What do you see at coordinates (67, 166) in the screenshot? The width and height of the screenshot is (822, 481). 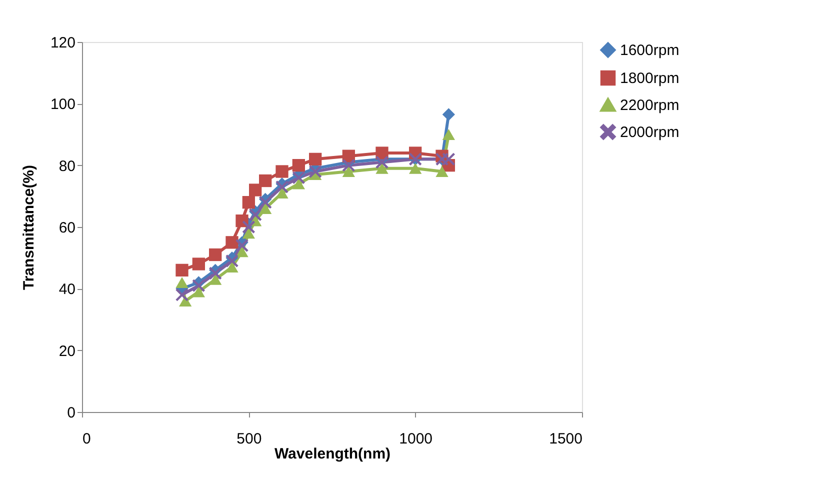 I see `y-tick-label: 80` at bounding box center [67, 166].